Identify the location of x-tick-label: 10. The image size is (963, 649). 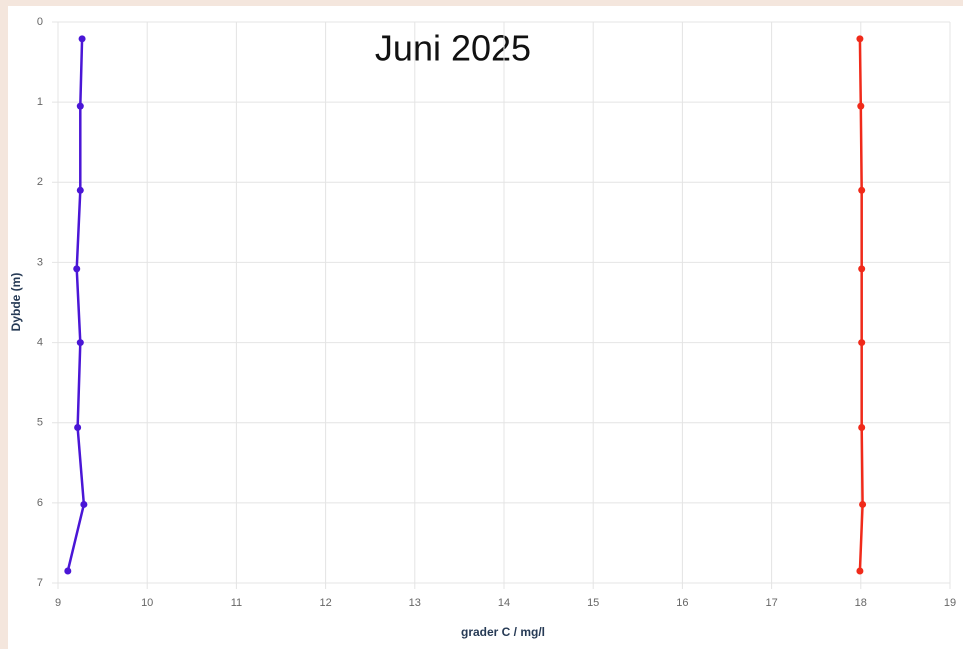
(147, 603).